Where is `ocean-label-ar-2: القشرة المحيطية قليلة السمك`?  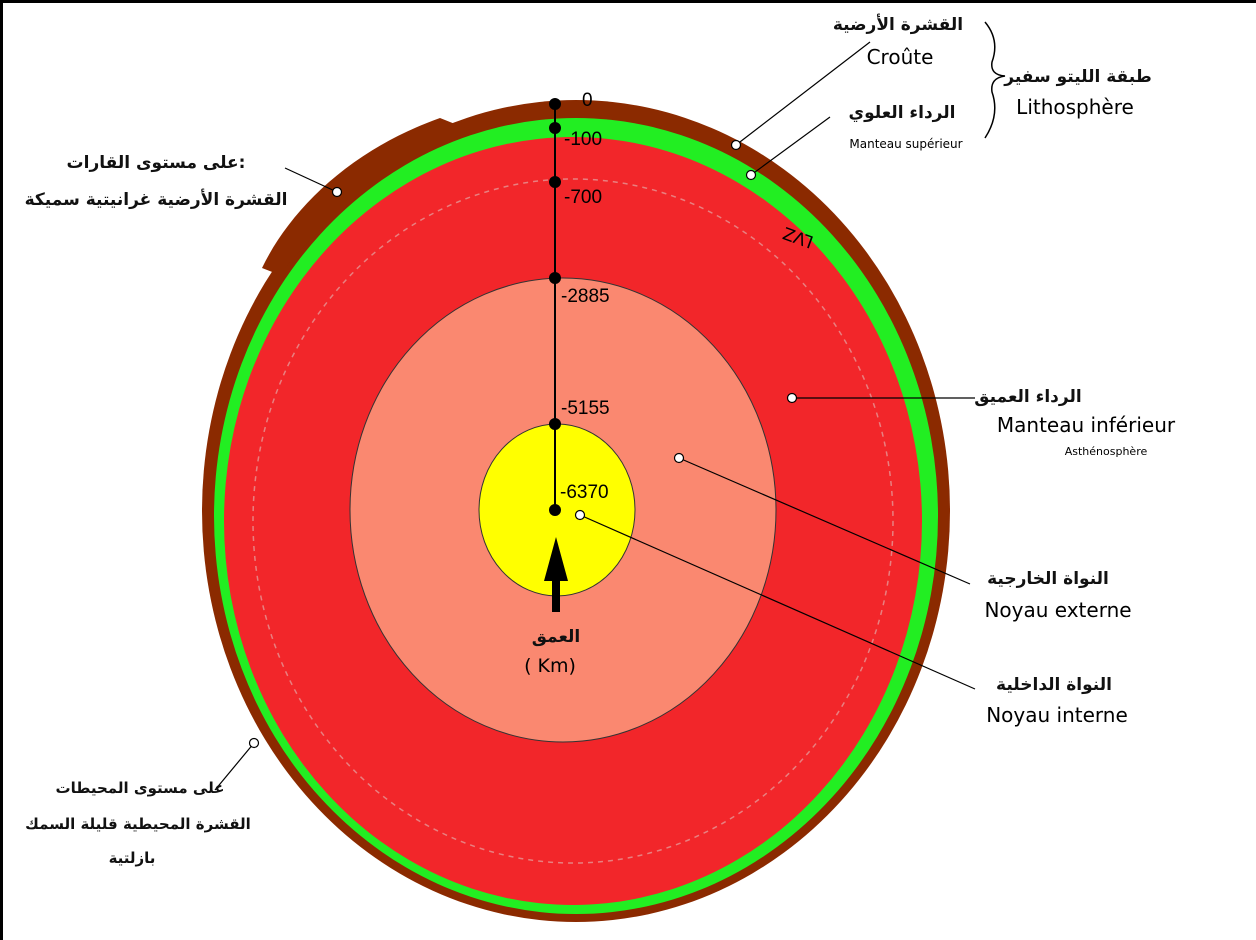
ocean-label-ar-2: القشرة المحيطية قليلة السمك is located at coordinates (138, 824).